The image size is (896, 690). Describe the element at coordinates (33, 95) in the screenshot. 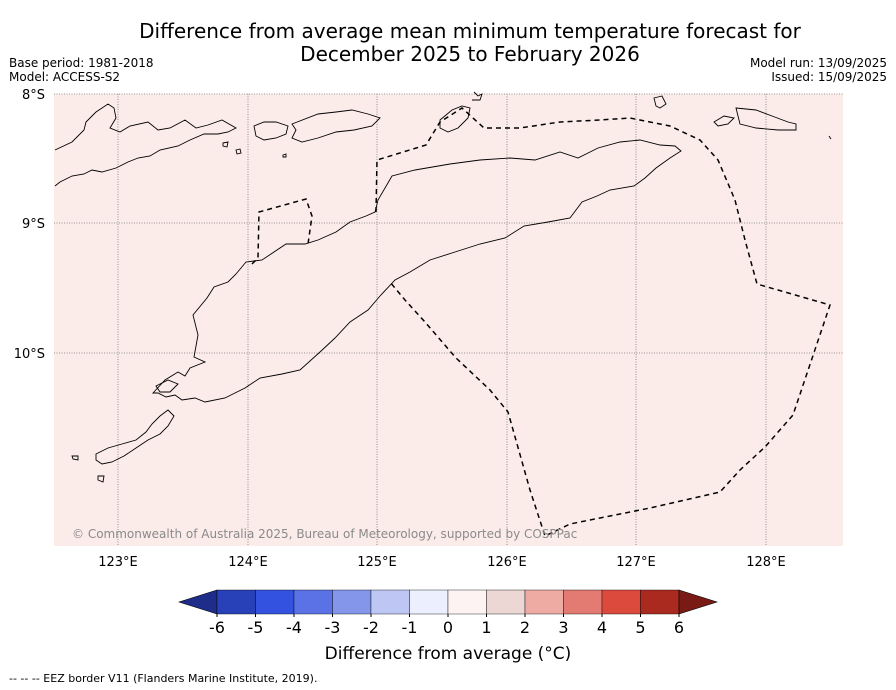

I see `lat-label-8s: 8°S` at that location.